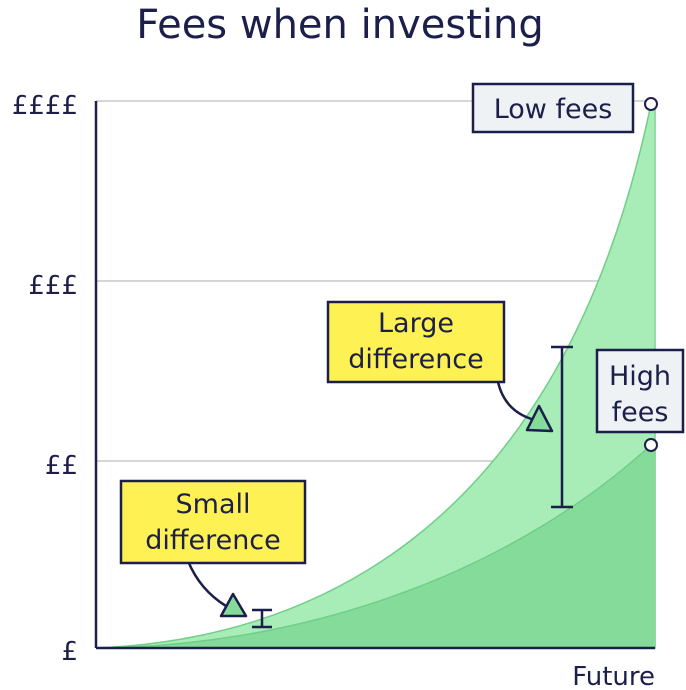 This screenshot has height=690, width=686. What do you see at coordinates (61, 466) in the screenshot?
I see `y-tick-label-2: ££` at bounding box center [61, 466].